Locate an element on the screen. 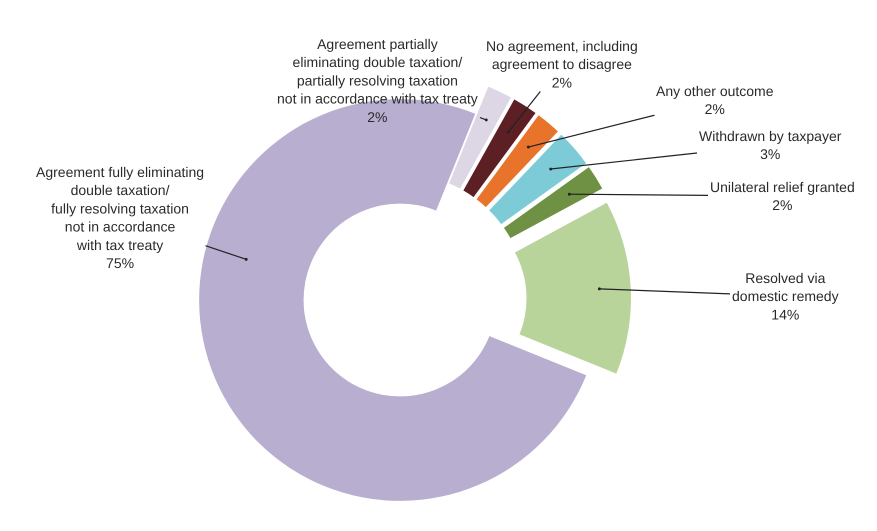 This screenshot has width=877, height=531. data-label: 75% is located at coordinates (120, 263).